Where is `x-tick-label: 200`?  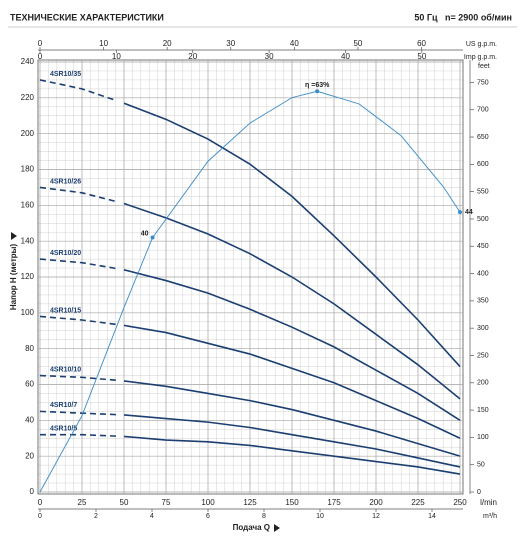
x-tick-label: 200 is located at coordinates (376, 502).